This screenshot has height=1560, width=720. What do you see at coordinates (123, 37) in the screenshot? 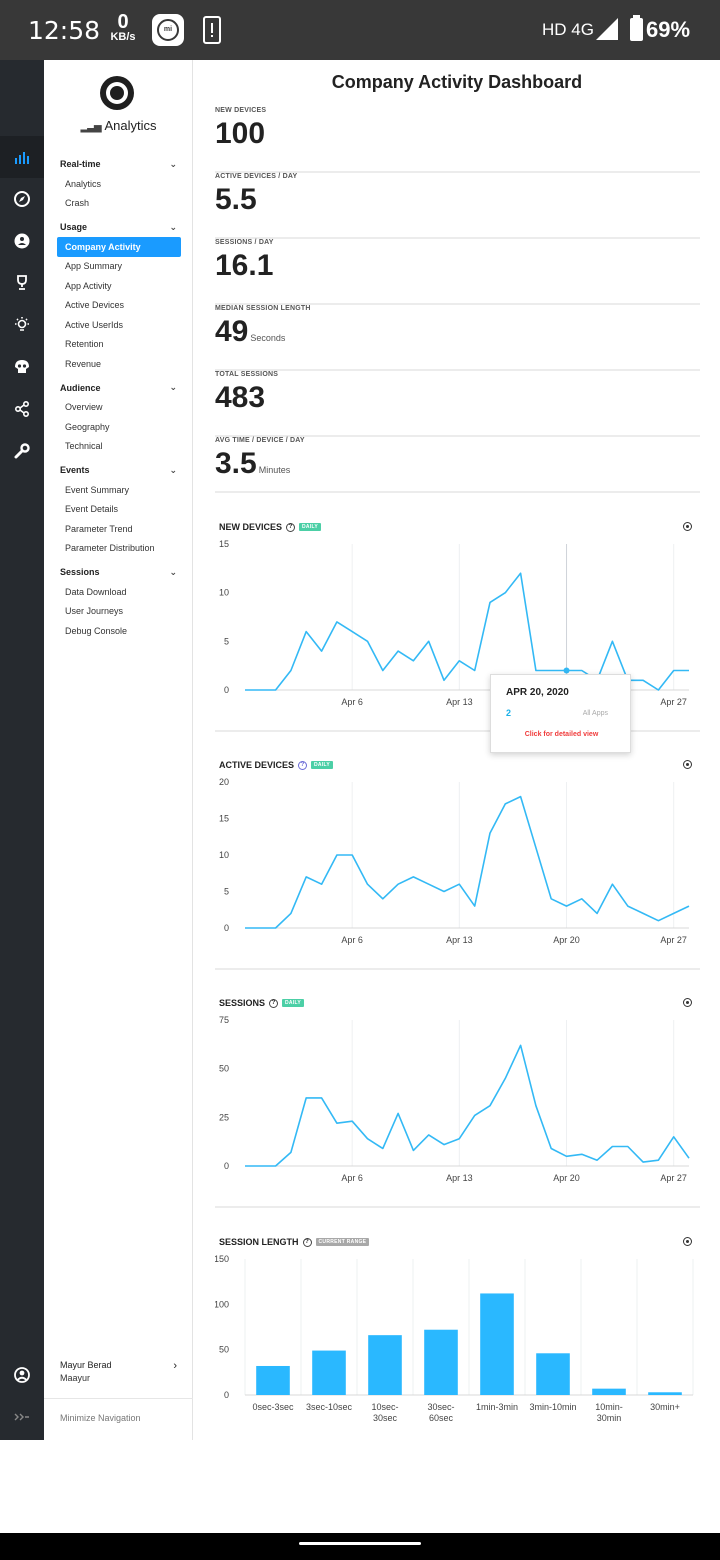
I see `network-speed-unit: KB/s` at bounding box center [123, 37].